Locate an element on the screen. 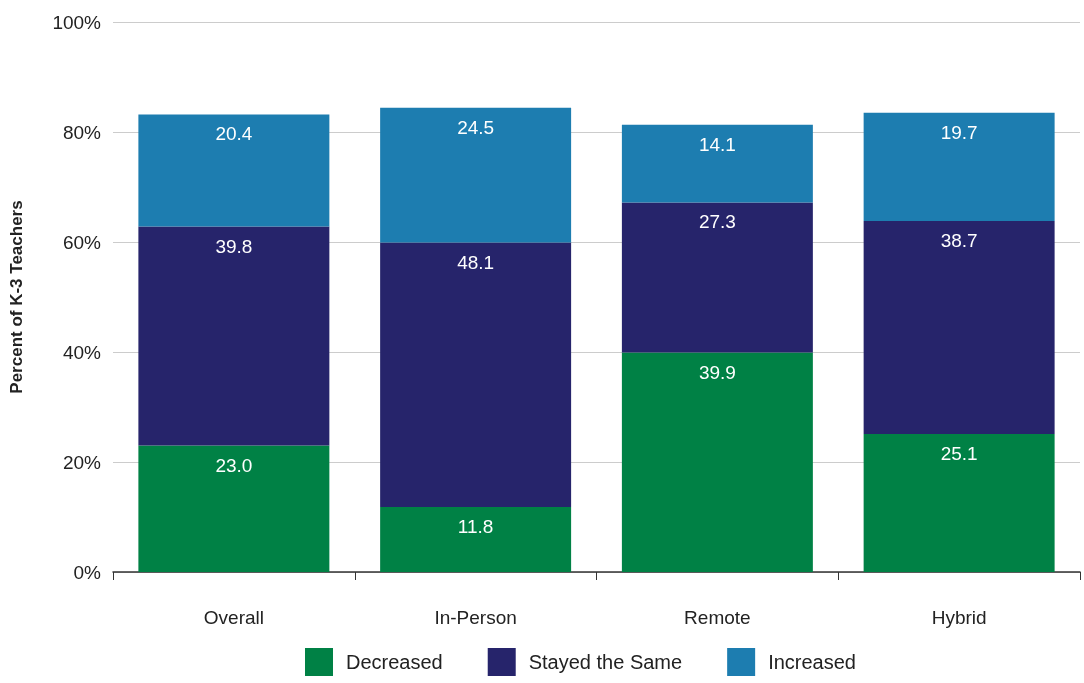  legend-label: Stayed the Same is located at coordinates (605, 662).